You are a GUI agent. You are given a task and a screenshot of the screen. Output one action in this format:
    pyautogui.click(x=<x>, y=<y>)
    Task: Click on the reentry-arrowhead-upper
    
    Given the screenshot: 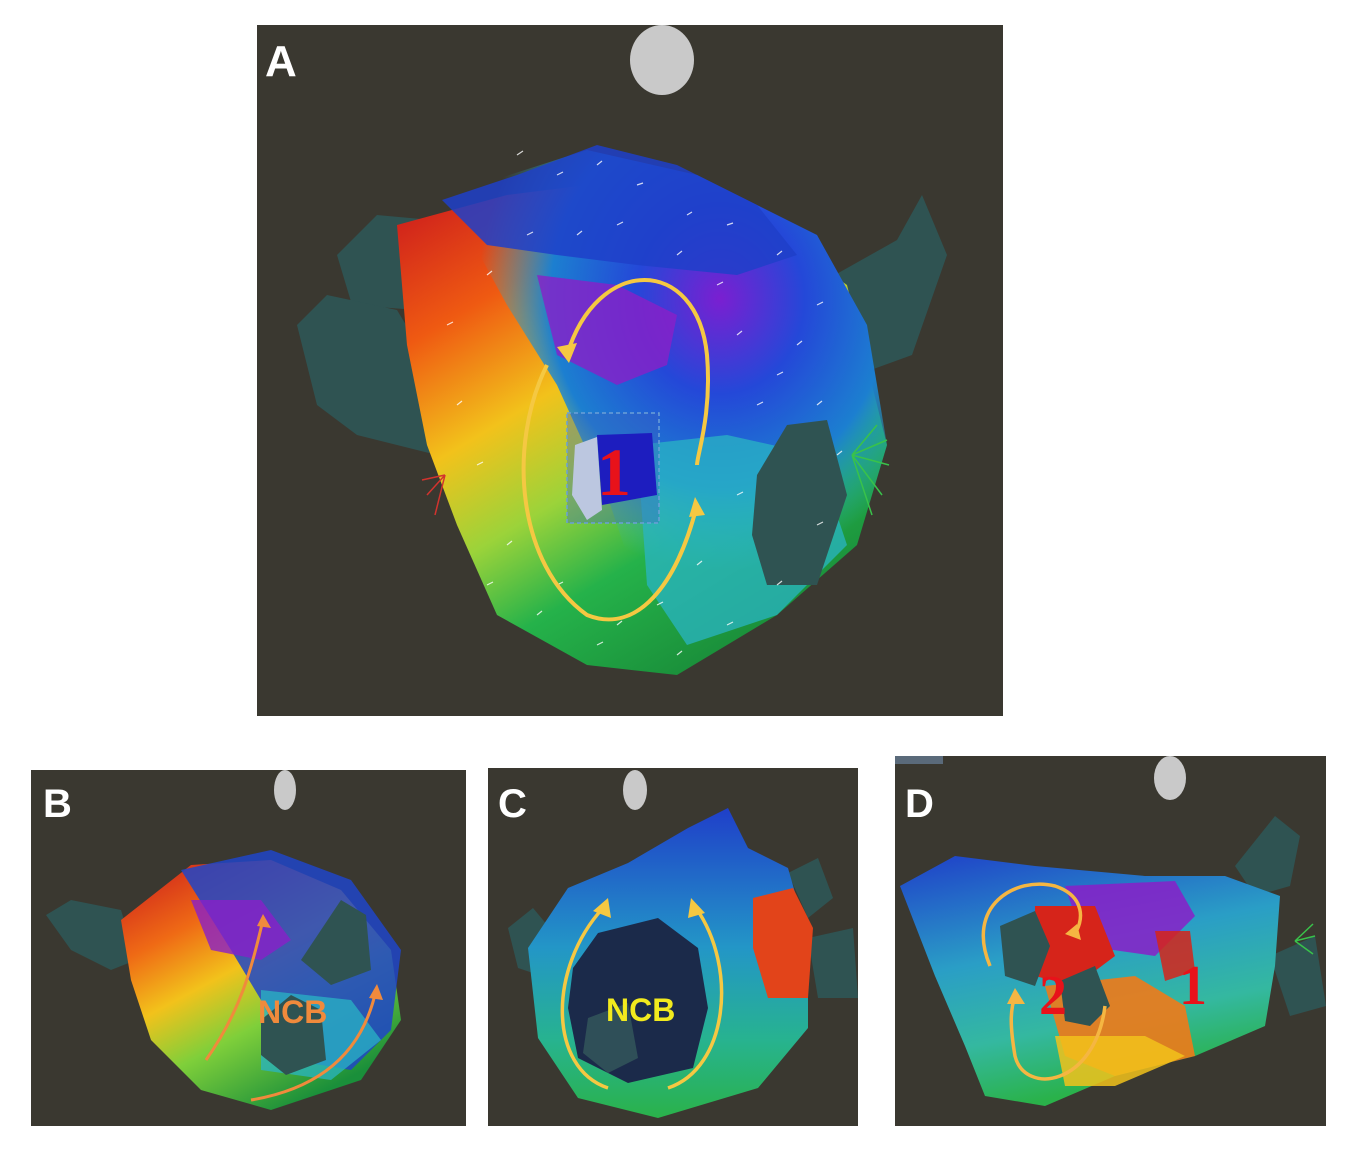 What is the action you would take?
    pyautogui.click(x=567, y=353)
    